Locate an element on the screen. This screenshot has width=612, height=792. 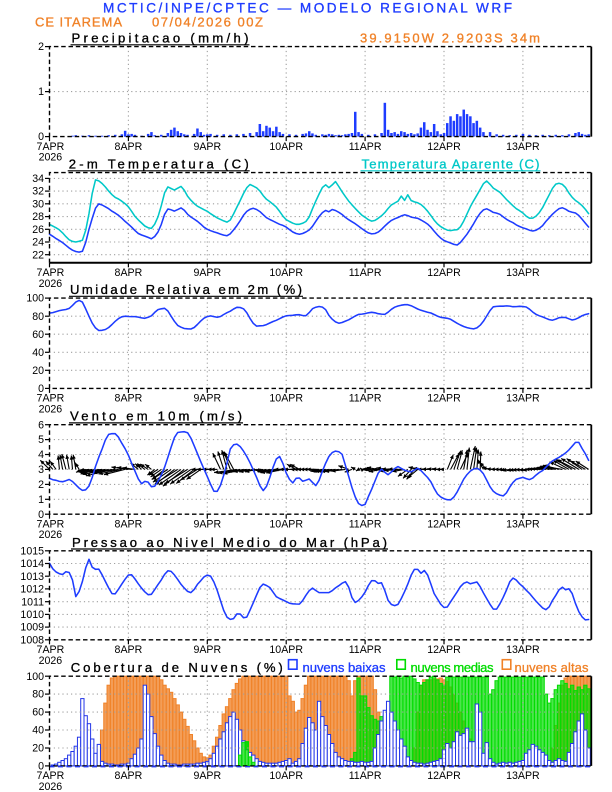
svg-text: 5 is located at coordinates (41, 440).